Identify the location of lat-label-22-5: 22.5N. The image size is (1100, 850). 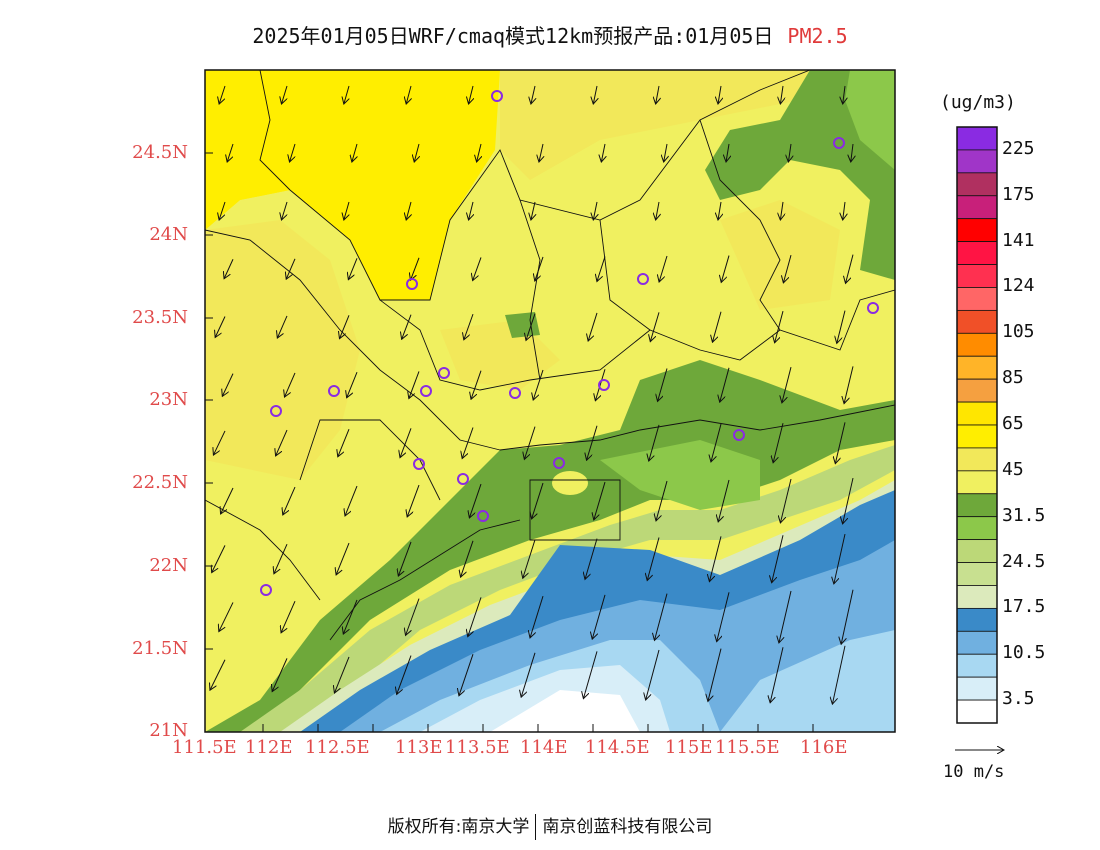
(160, 482).